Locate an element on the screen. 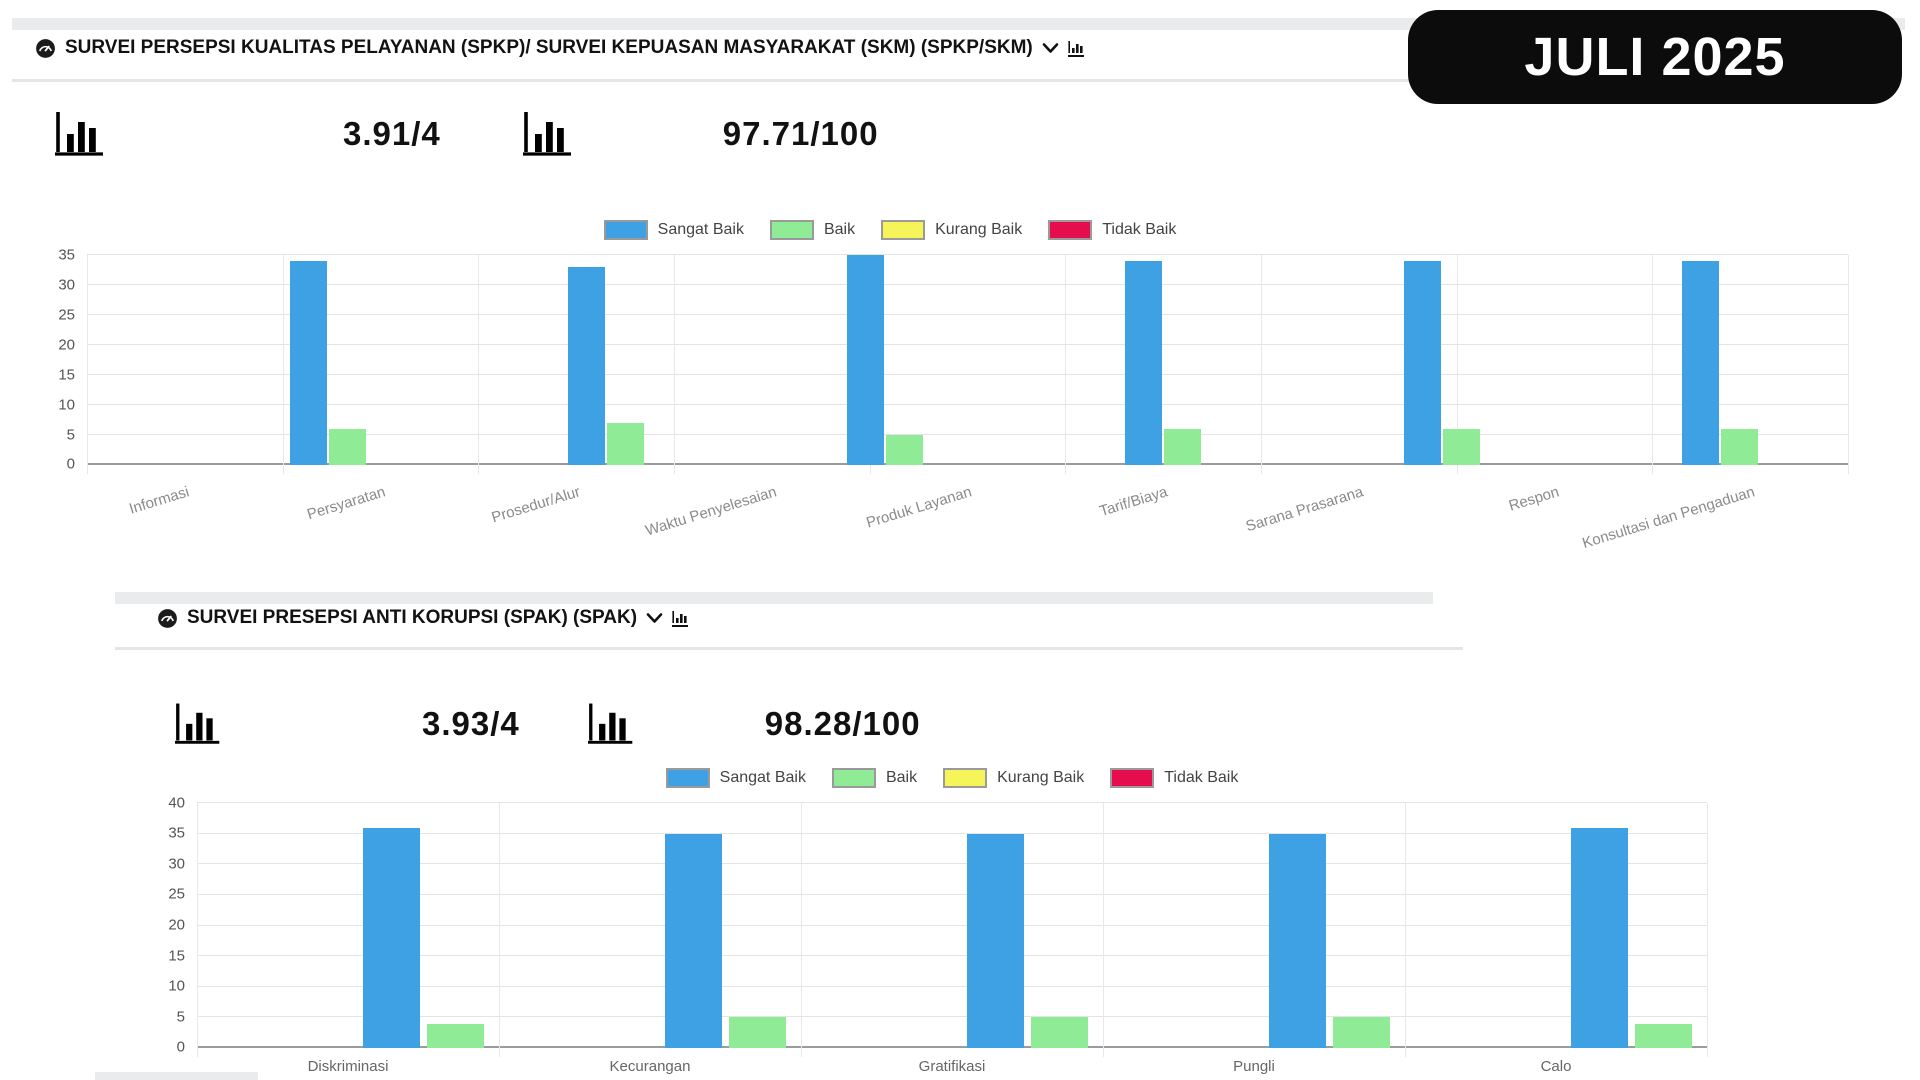 Image resolution: width=1920 pixels, height=1080 pixels. x-axis-label: Informasi is located at coordinates (159, 500).